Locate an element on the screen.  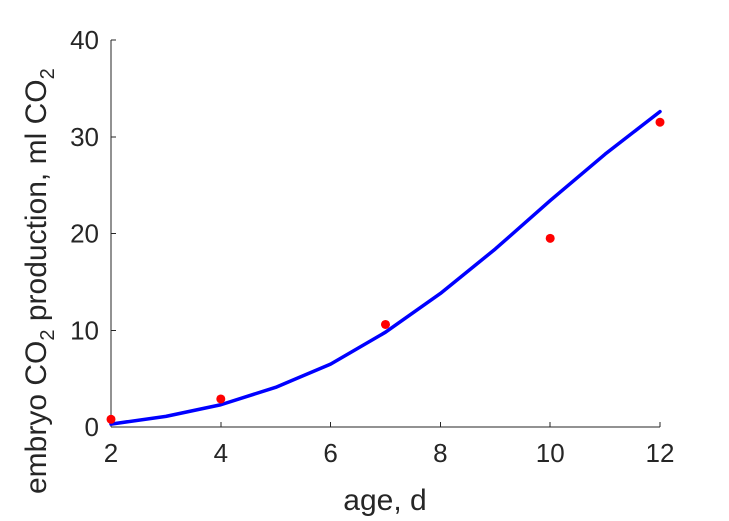
y-ticks: 0 10 20 30 40 is located at coordinates (93, 233).